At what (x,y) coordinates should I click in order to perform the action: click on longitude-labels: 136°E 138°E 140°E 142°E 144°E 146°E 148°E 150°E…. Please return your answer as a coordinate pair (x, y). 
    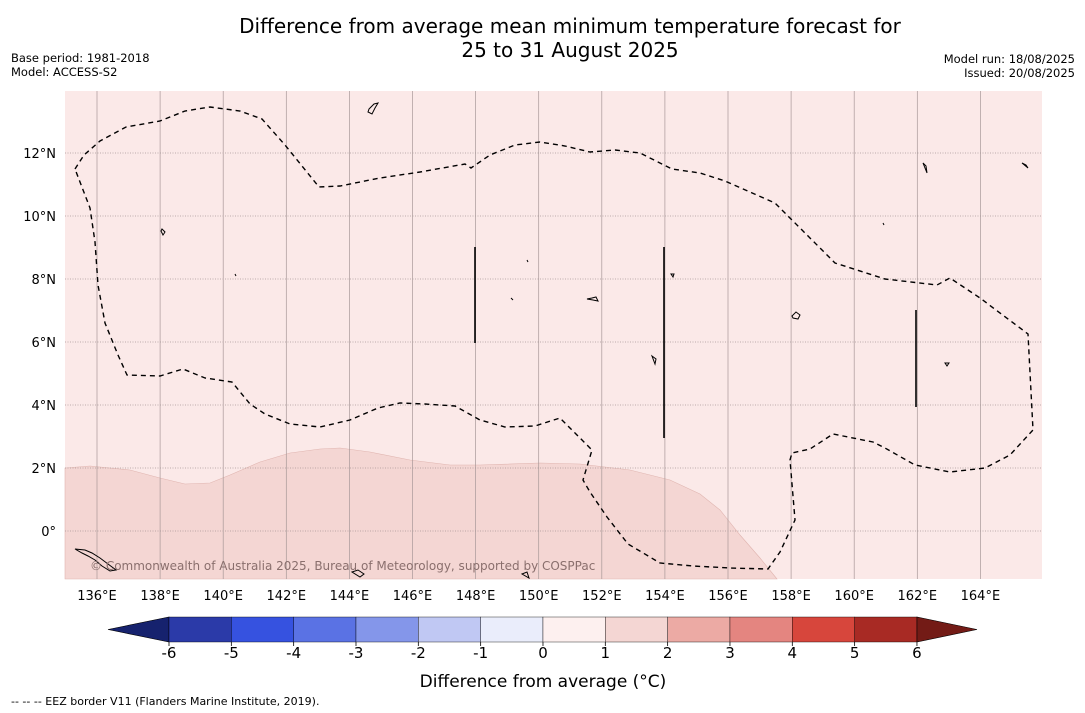
    Looking at the image, I should click on (538, 596).